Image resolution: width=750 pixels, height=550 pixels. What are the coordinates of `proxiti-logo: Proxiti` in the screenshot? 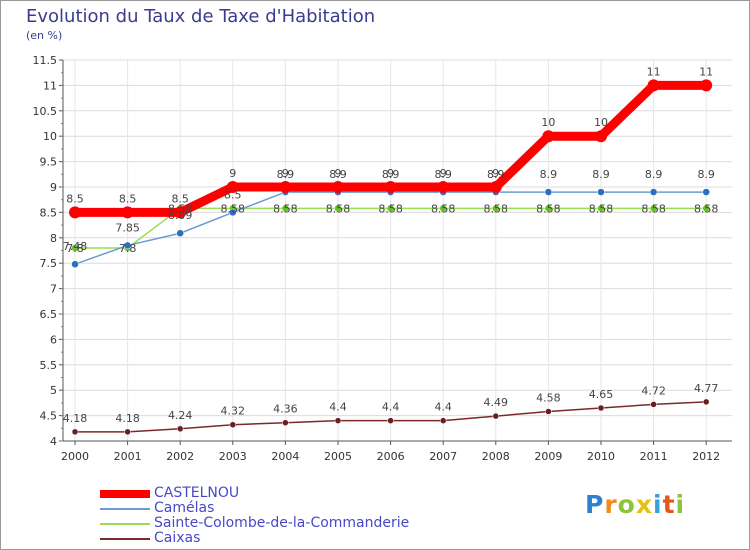 It's located at (635, 504).